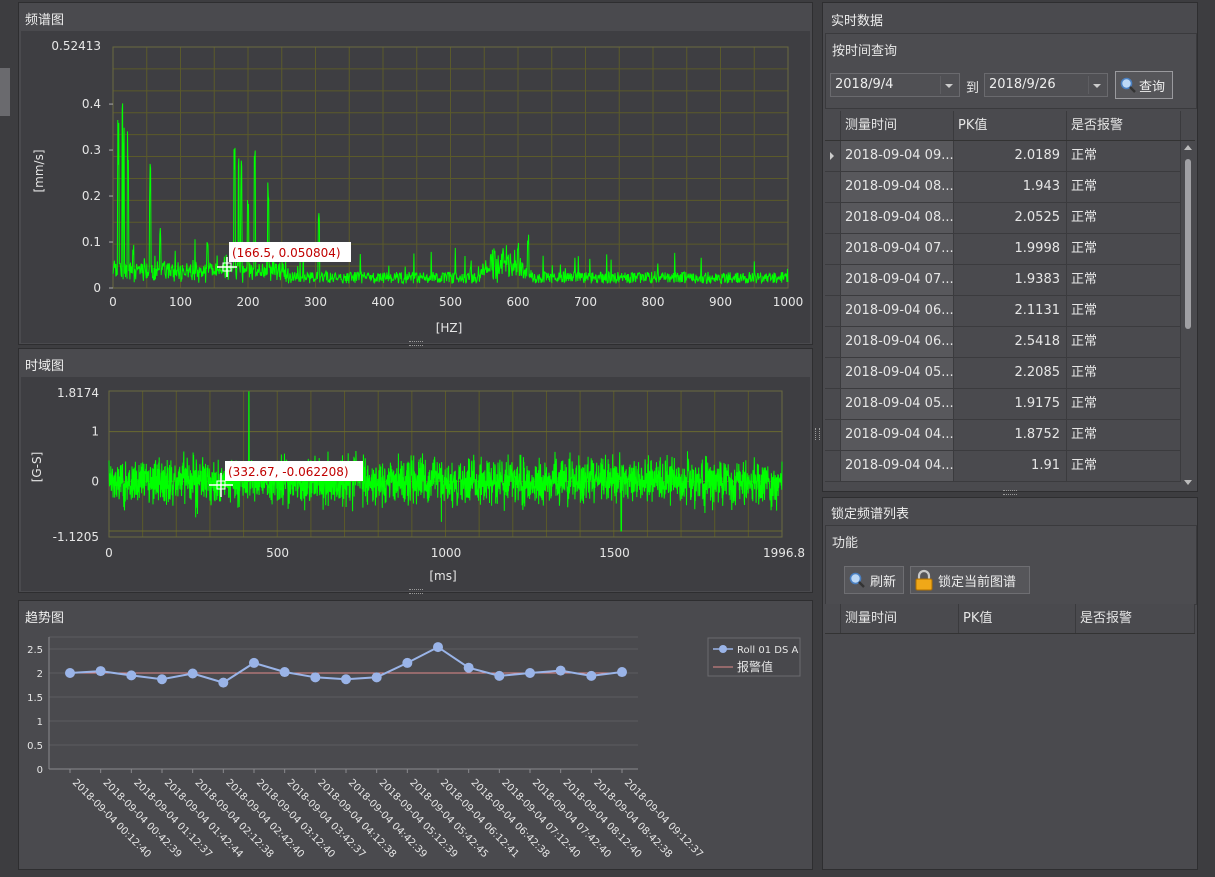 This screenshot has height=877, width=1215. What do you see at coordinates (383, 302) in the screenshot?
I see `spectrum-x-tick: 400` at bounding box center [383, 302].